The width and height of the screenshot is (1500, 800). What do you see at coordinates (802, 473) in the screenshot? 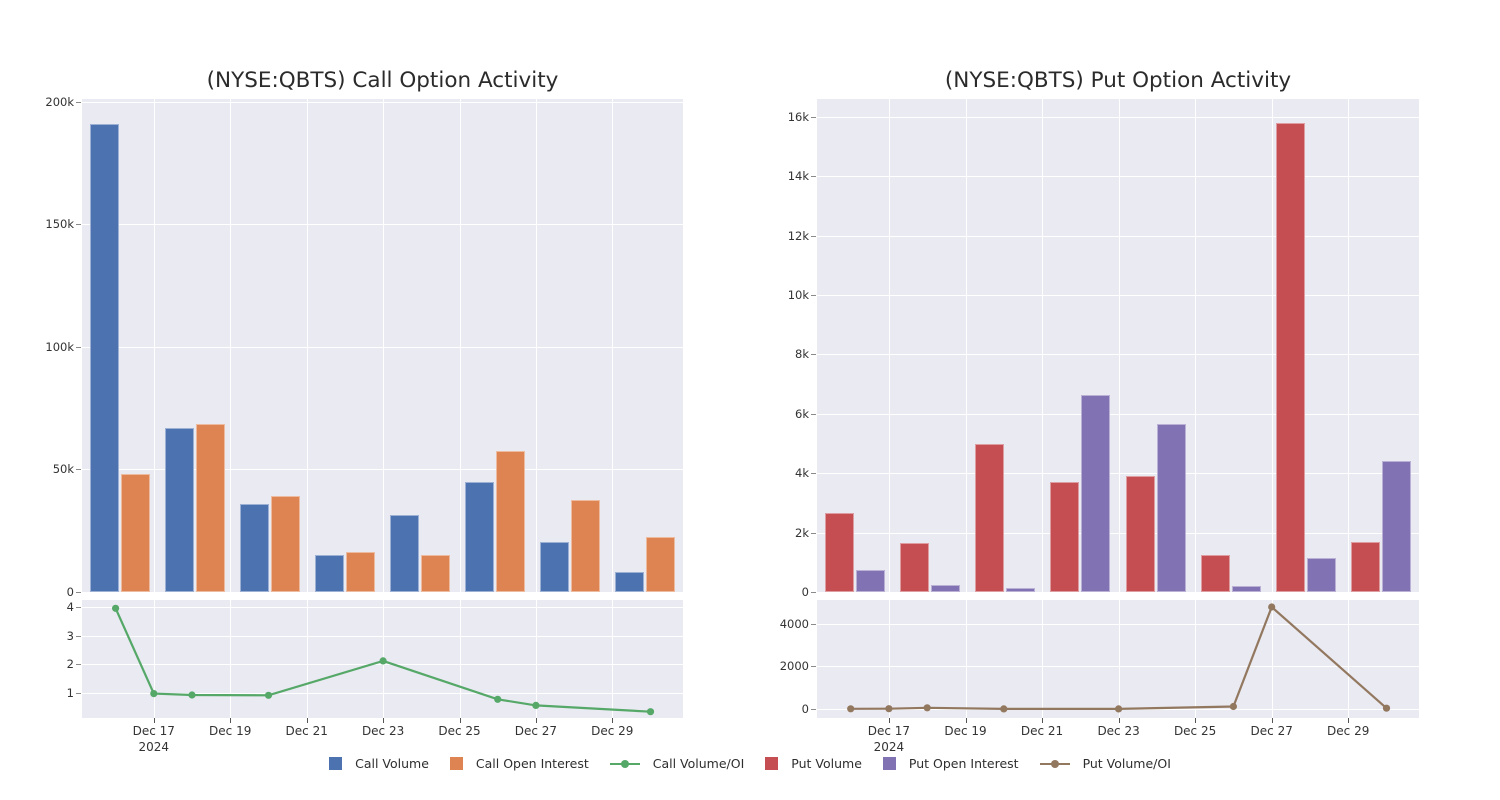
I see `y-tick-label: 4k` at bounding box center [802, 473].